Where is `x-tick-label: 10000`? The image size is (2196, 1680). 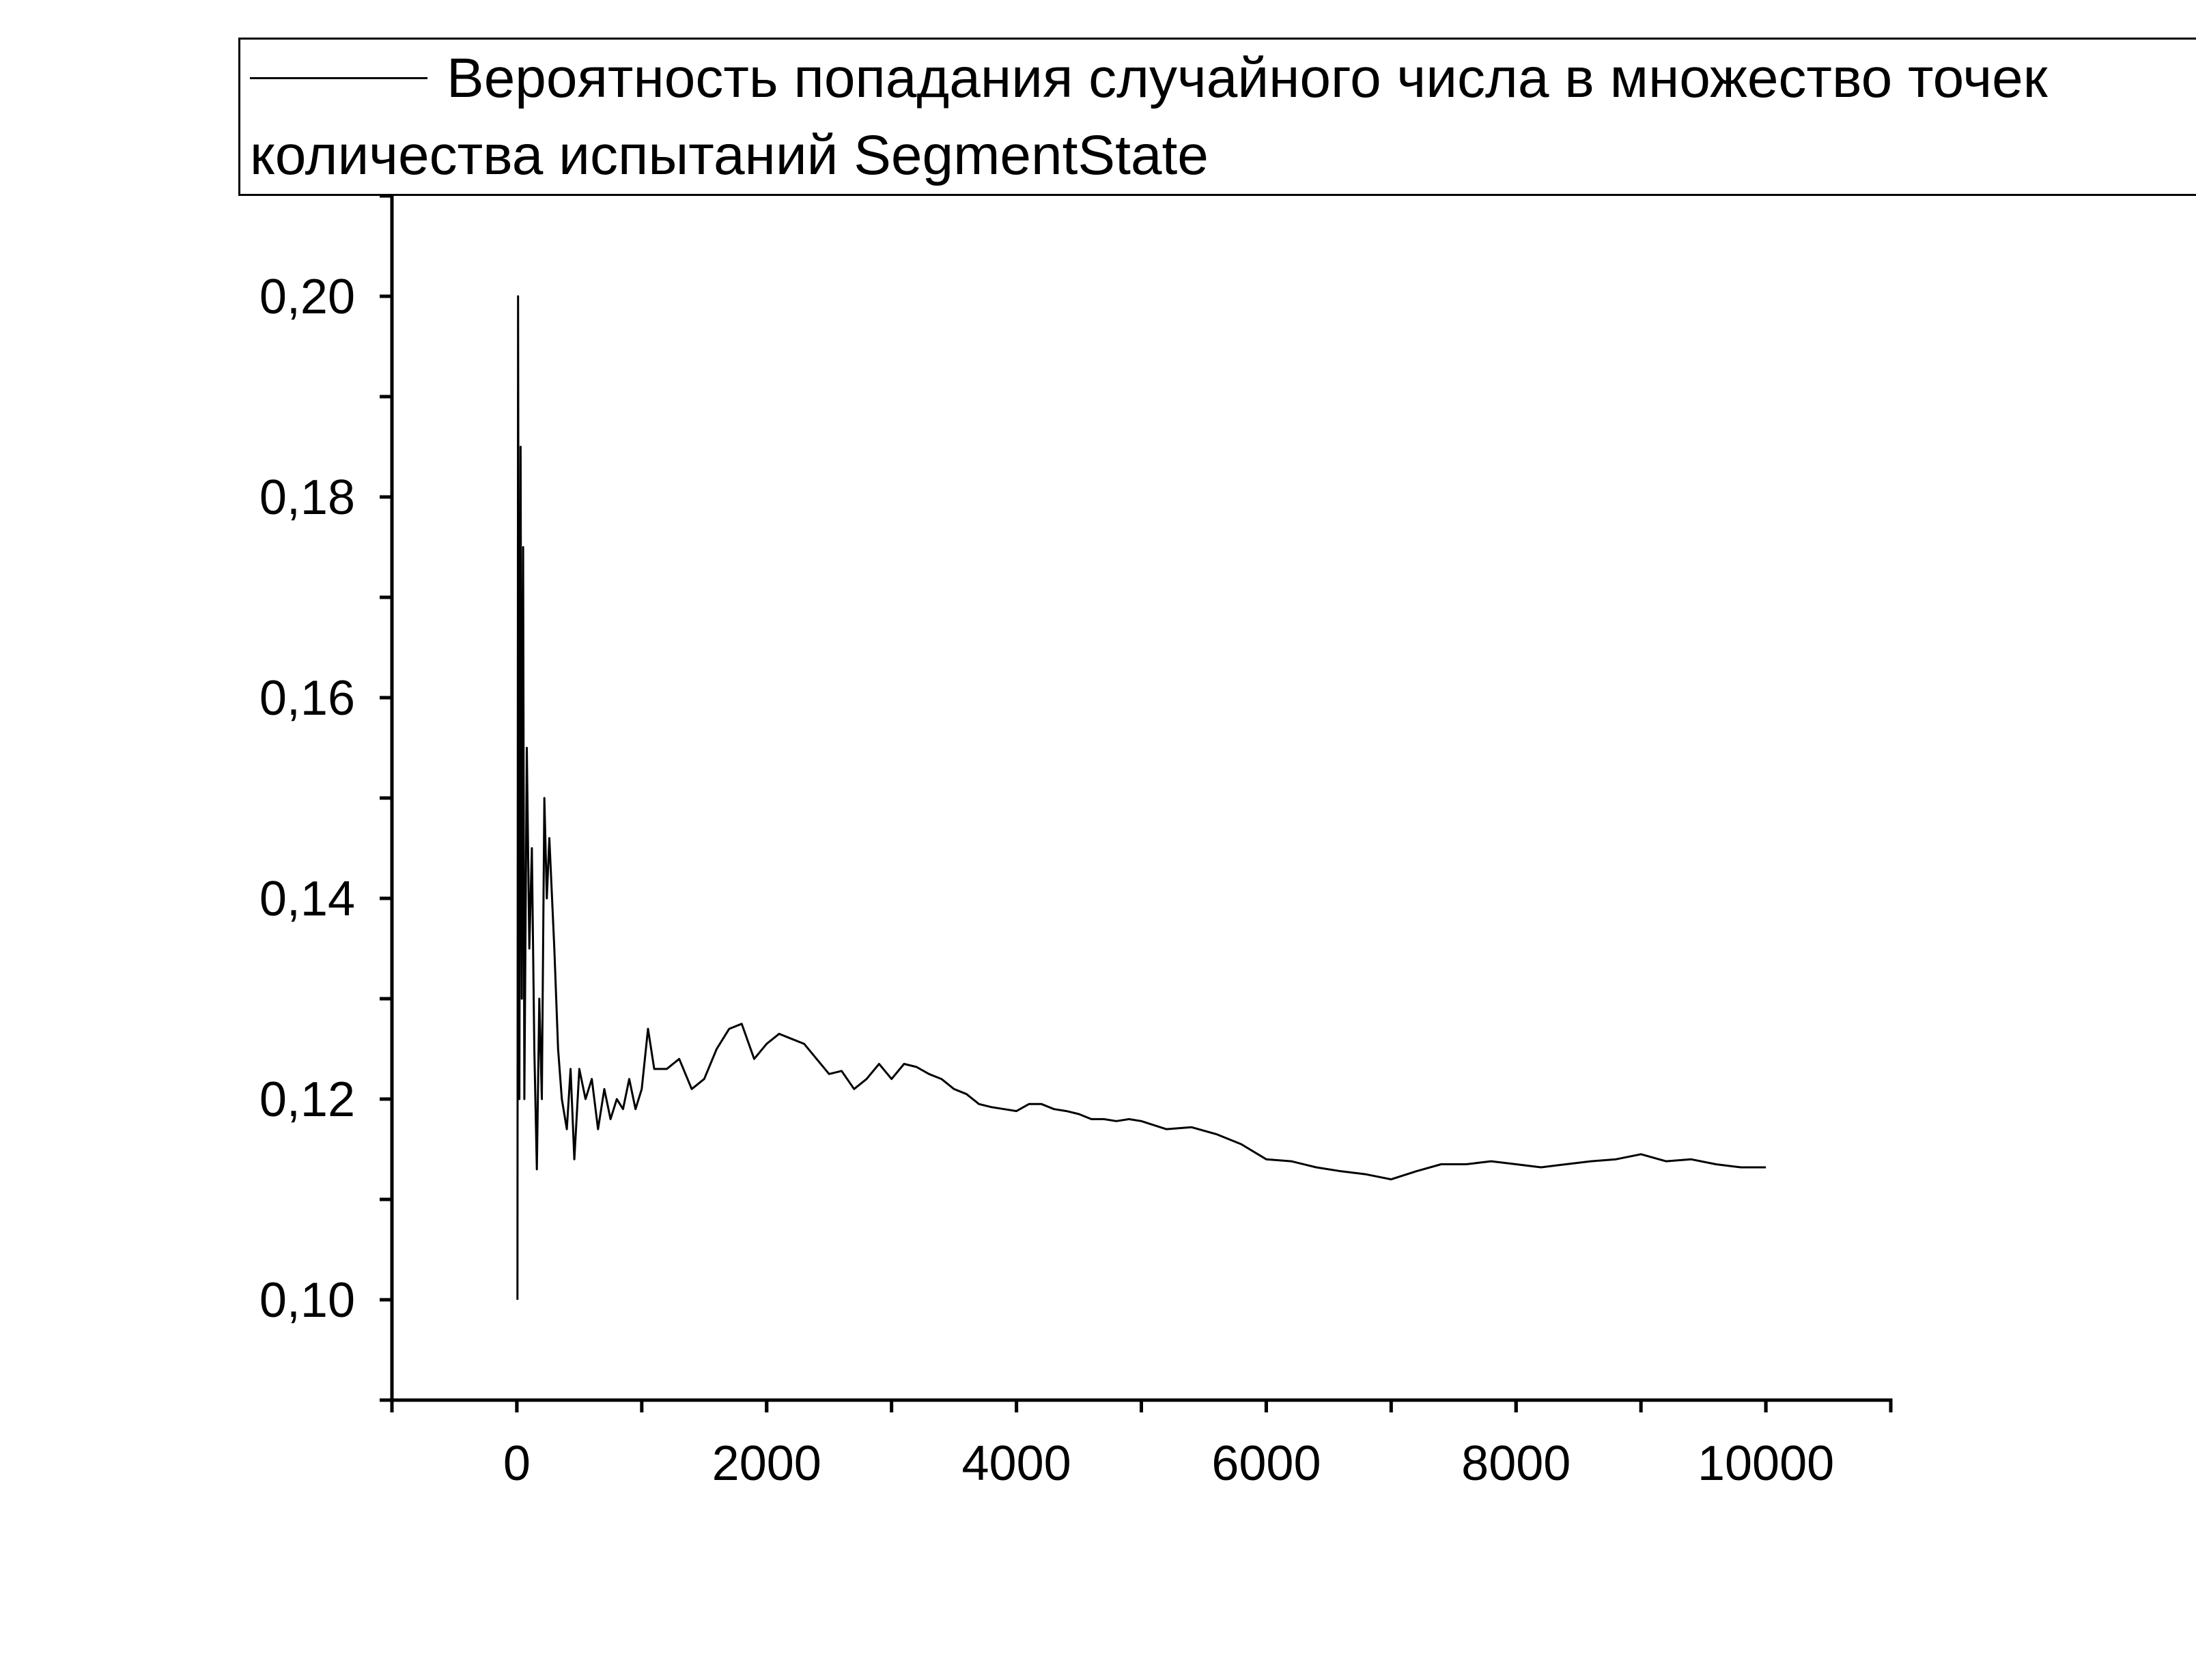
x-tick-label: 10000 is located at coordinates (1766, 1463).